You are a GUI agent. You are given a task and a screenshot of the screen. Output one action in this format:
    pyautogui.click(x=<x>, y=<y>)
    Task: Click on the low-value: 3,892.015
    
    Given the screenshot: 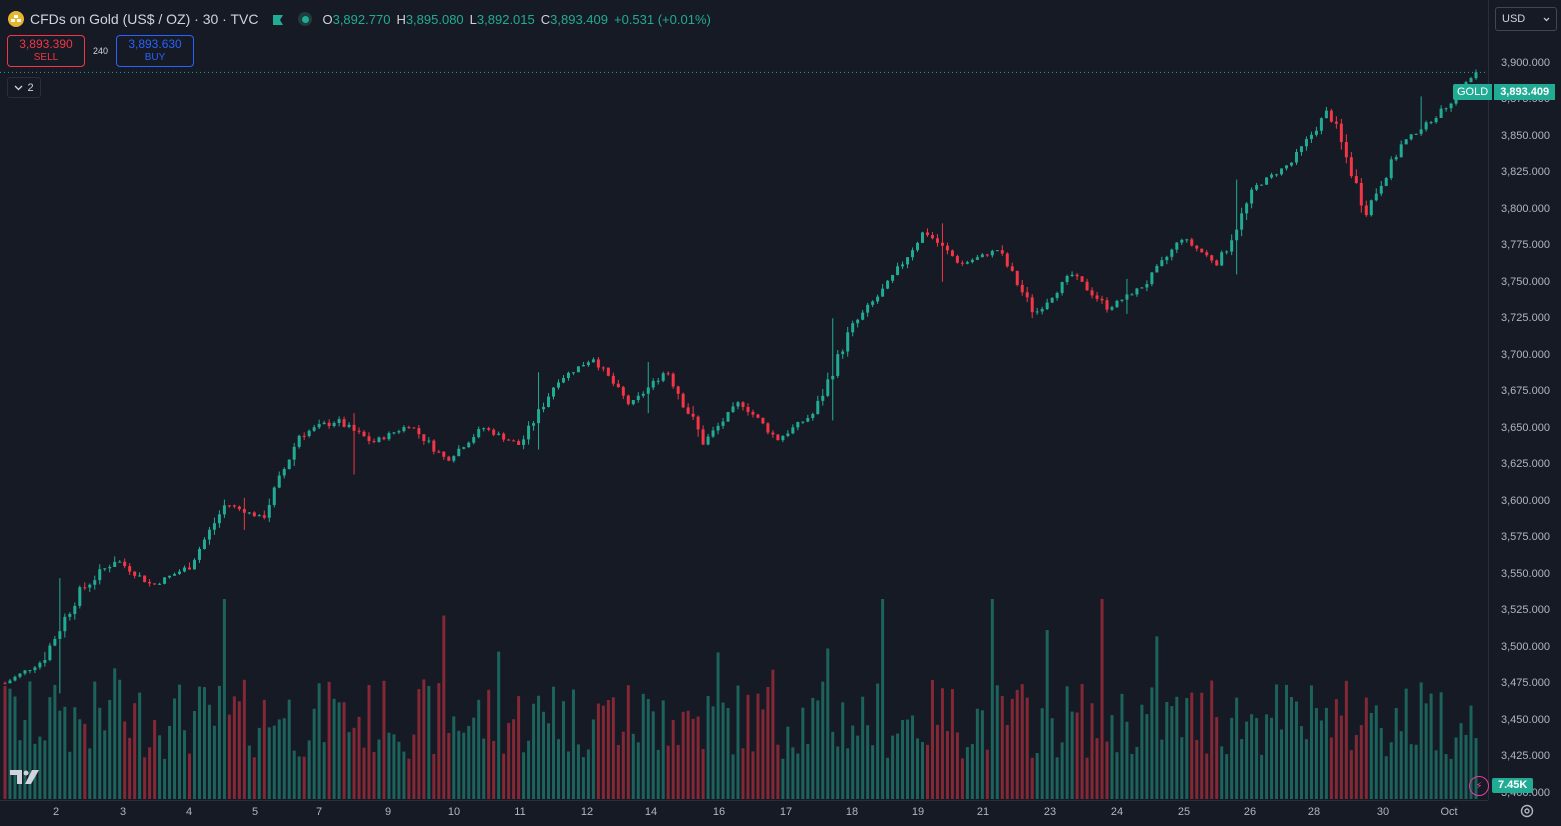 What is the action you would take?
    pyautogui.click(x=505, y=19)
    